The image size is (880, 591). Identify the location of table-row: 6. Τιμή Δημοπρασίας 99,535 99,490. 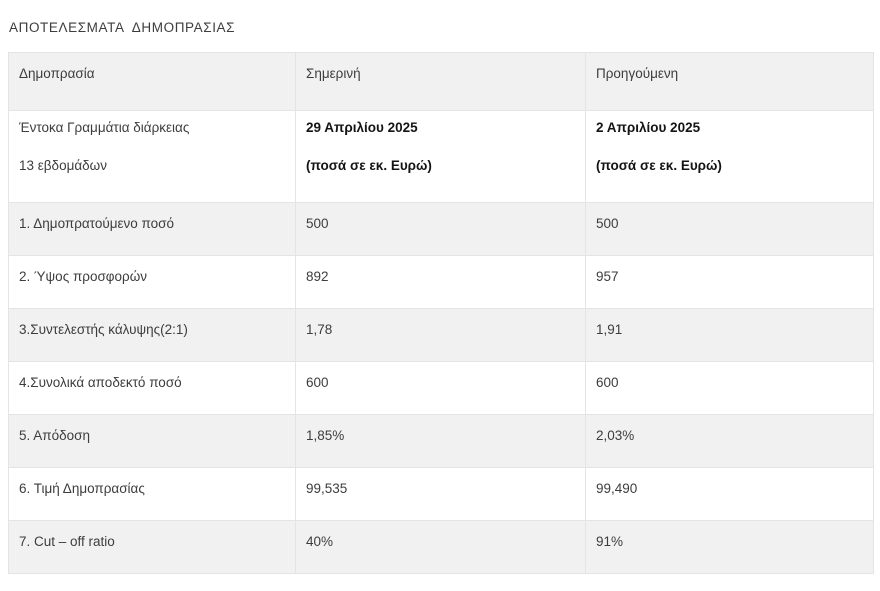
(441, 494).